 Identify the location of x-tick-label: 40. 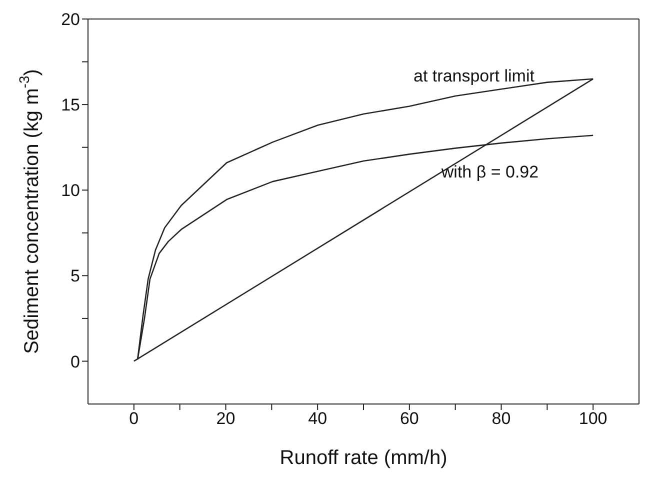
(318, 418).